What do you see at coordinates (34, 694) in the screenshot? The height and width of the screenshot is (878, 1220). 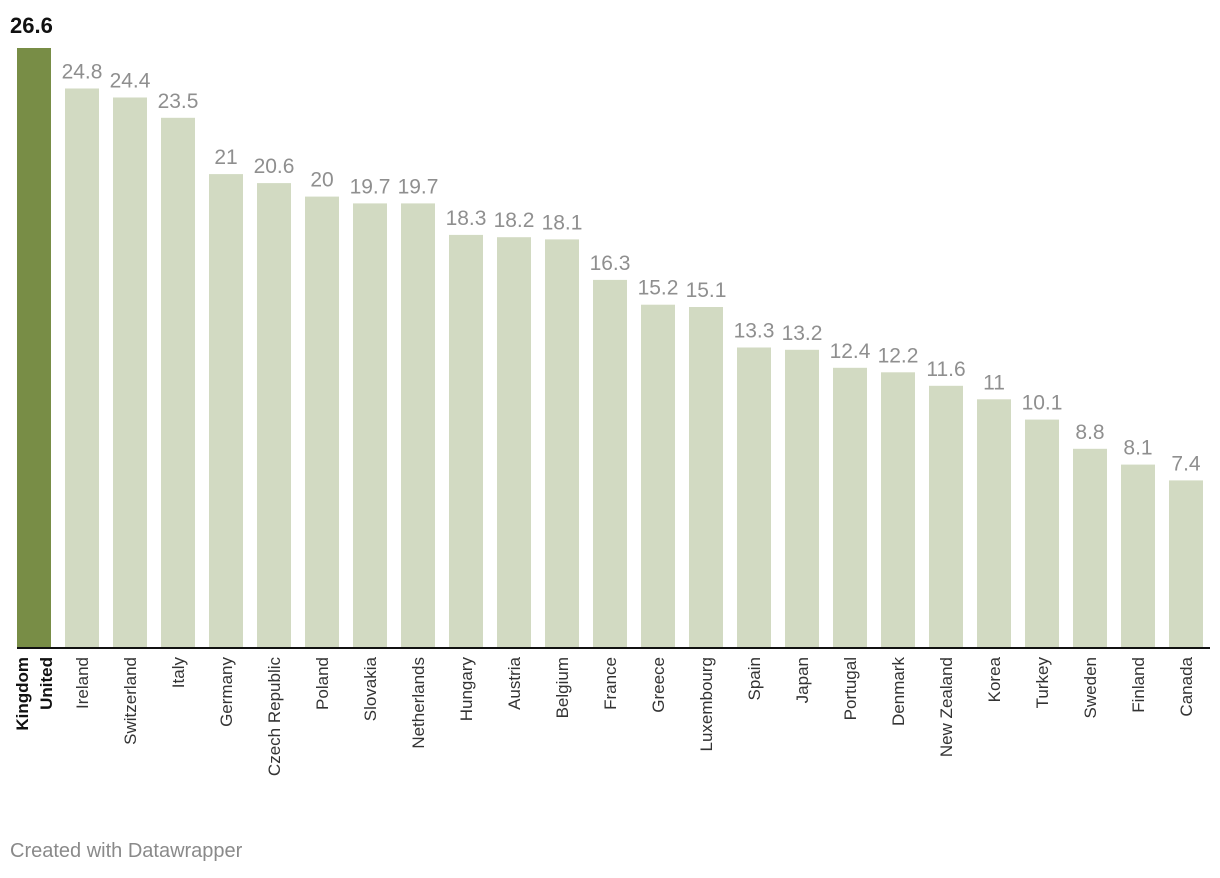 I see `category-label-united-kingdom: UnitedKingdom` at bounding box center [34, 694].